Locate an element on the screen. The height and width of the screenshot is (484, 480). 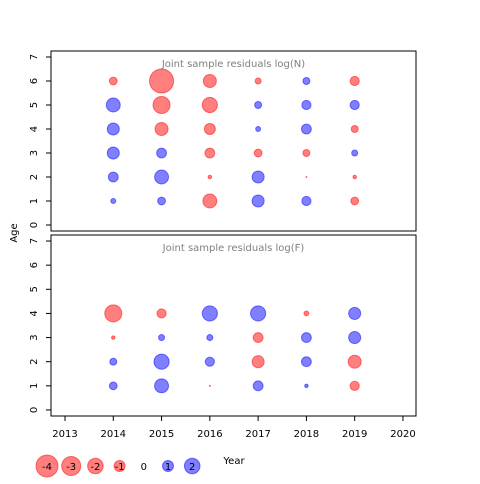
legend-label: -1 is located at coordinates (120, 467).